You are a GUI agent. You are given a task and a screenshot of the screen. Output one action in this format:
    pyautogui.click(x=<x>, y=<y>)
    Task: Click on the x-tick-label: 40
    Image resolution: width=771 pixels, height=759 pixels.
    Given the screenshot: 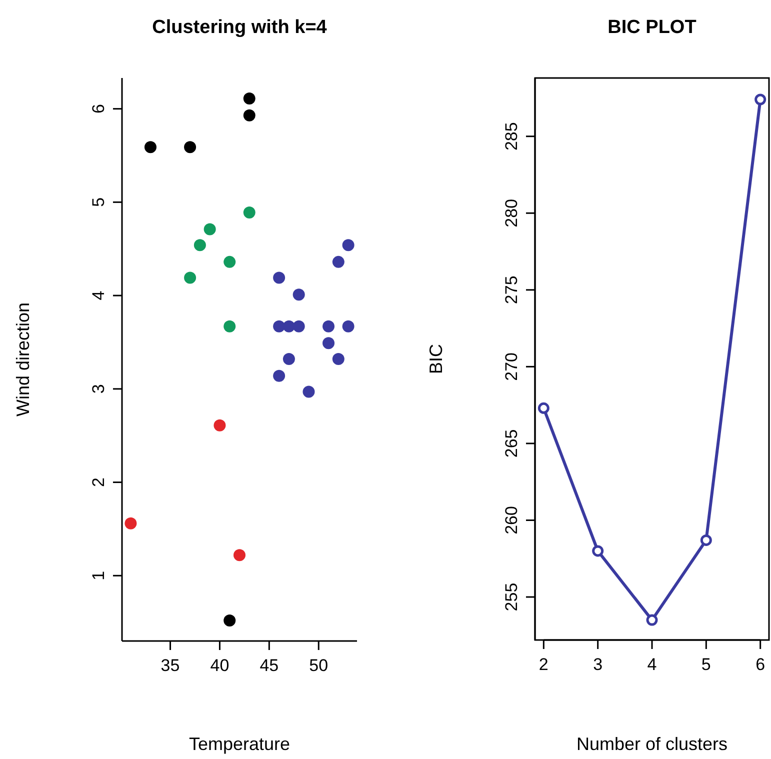 What is the action you would take?
    pyautogui.click(x=220, y=665)
    